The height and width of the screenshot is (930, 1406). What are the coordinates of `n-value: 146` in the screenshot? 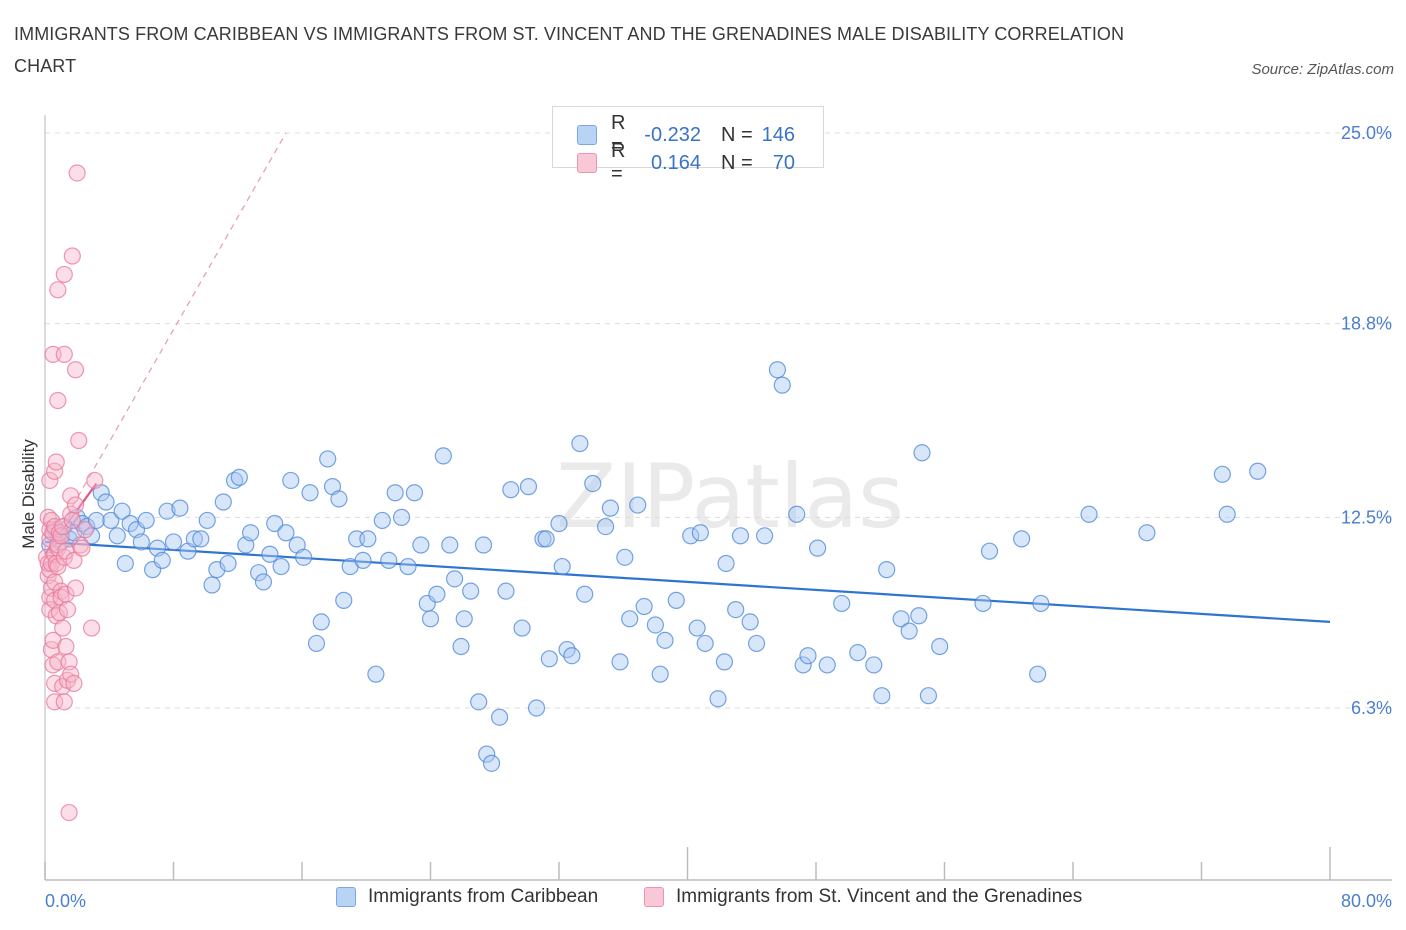 It's located at (778, 134).